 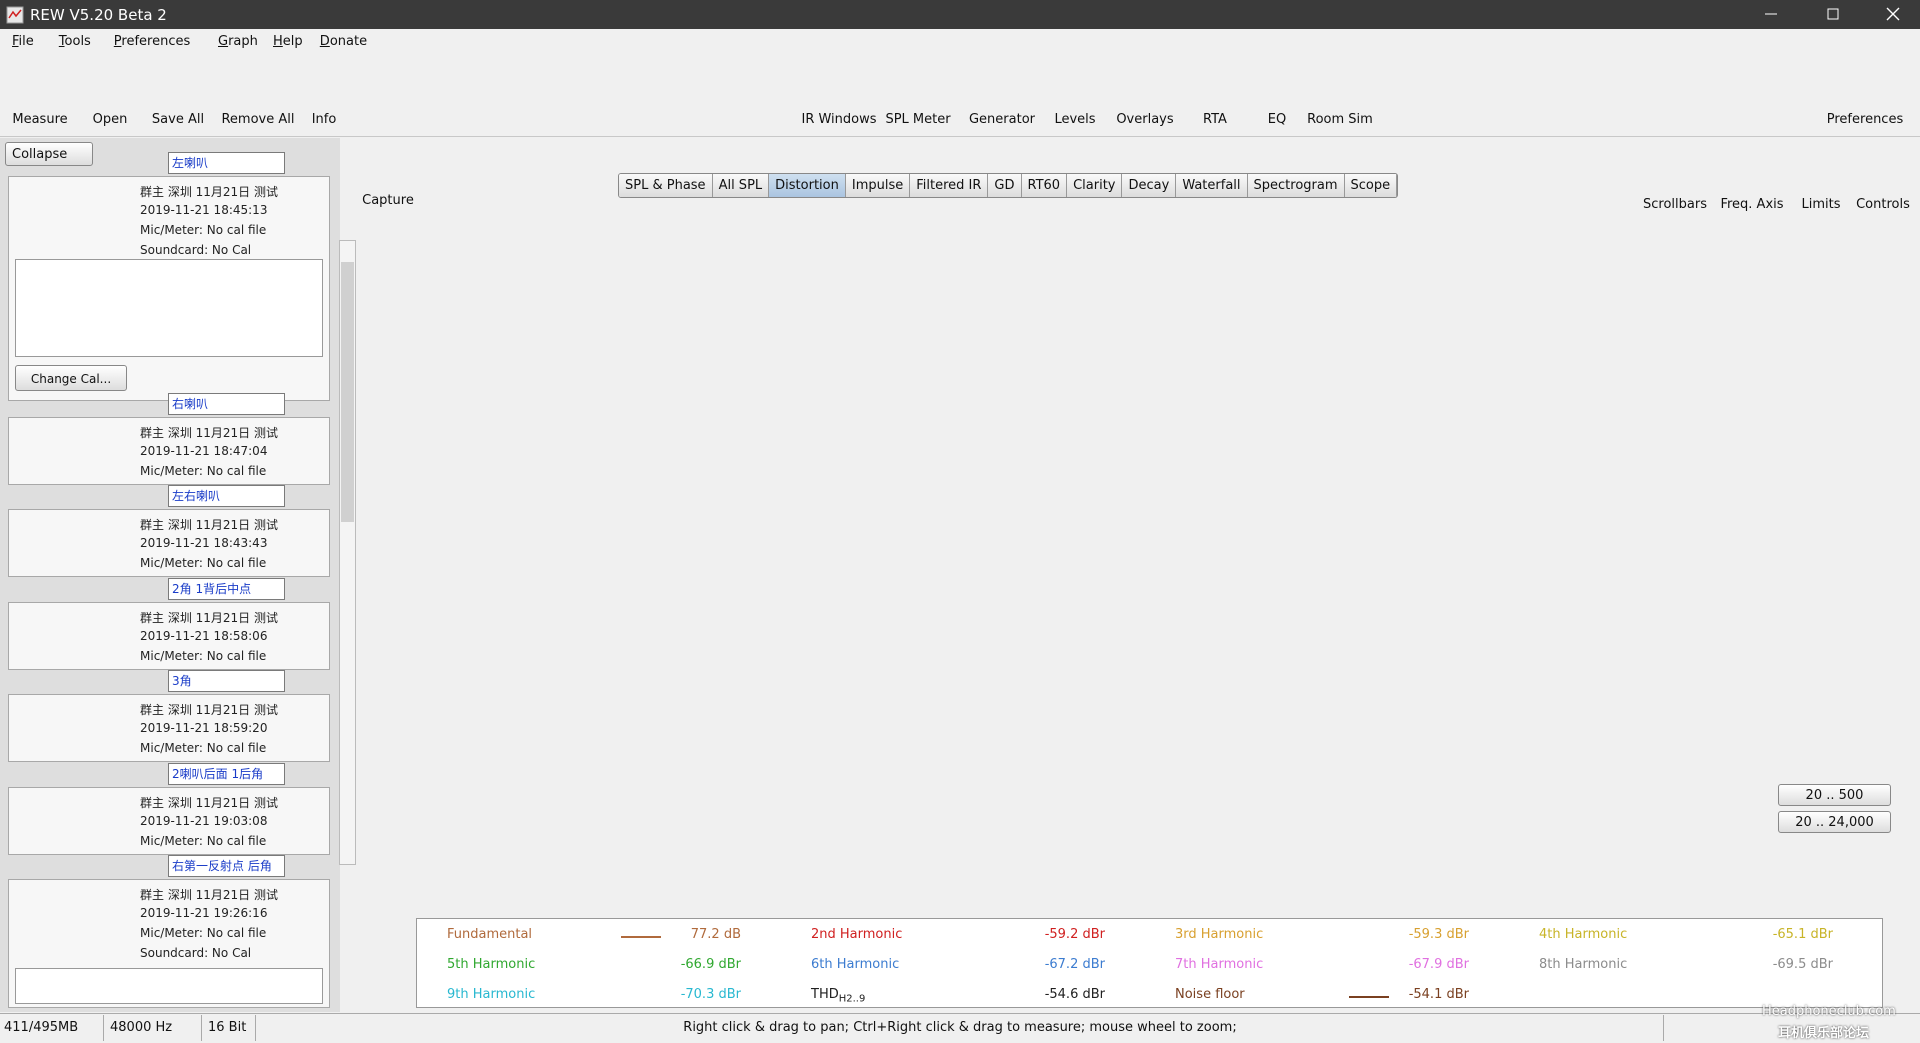 What do you see at coordinates (1802, 934) in the screenshot?
I see `trace-level: -65.1 dBr` at bounding box center [1802, 934].